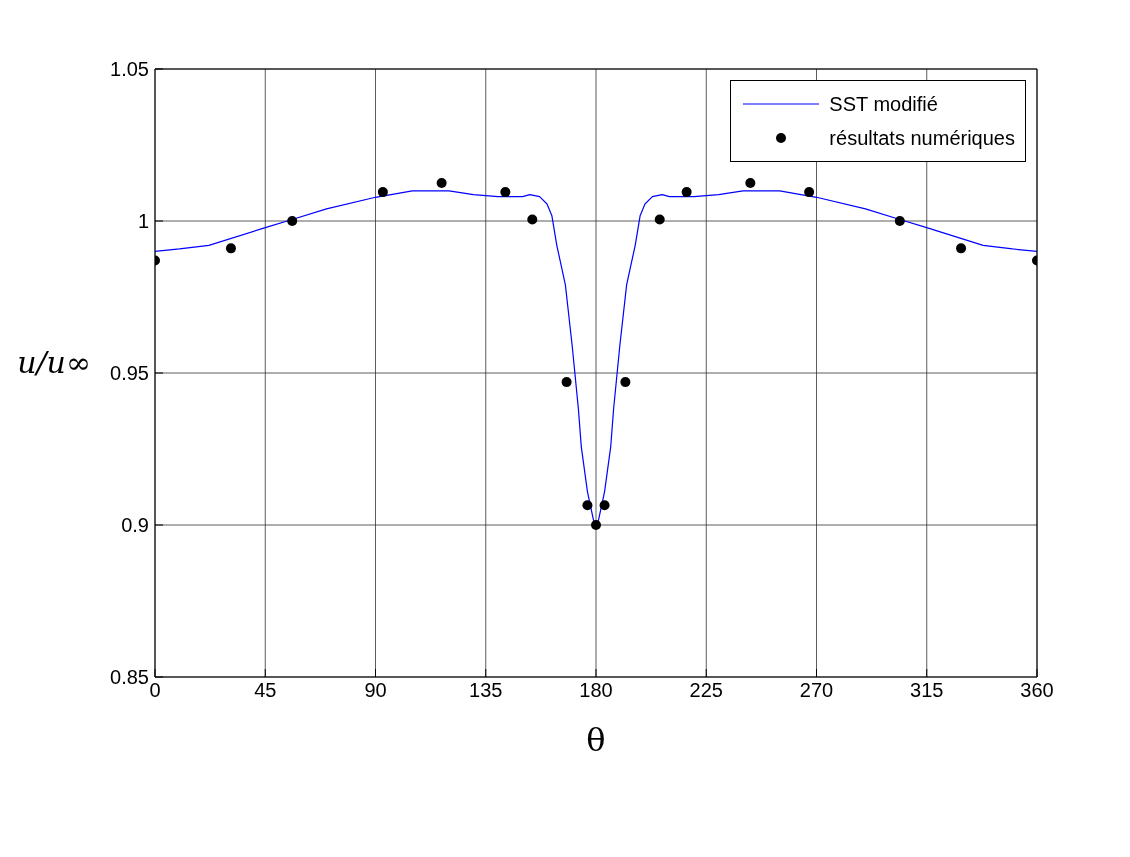 The width and height of the screenshot is (1130, 857). Describe the element at coordinates (129, 677) in the screenshot. I see `y-tick-label: 0.85` at that location.